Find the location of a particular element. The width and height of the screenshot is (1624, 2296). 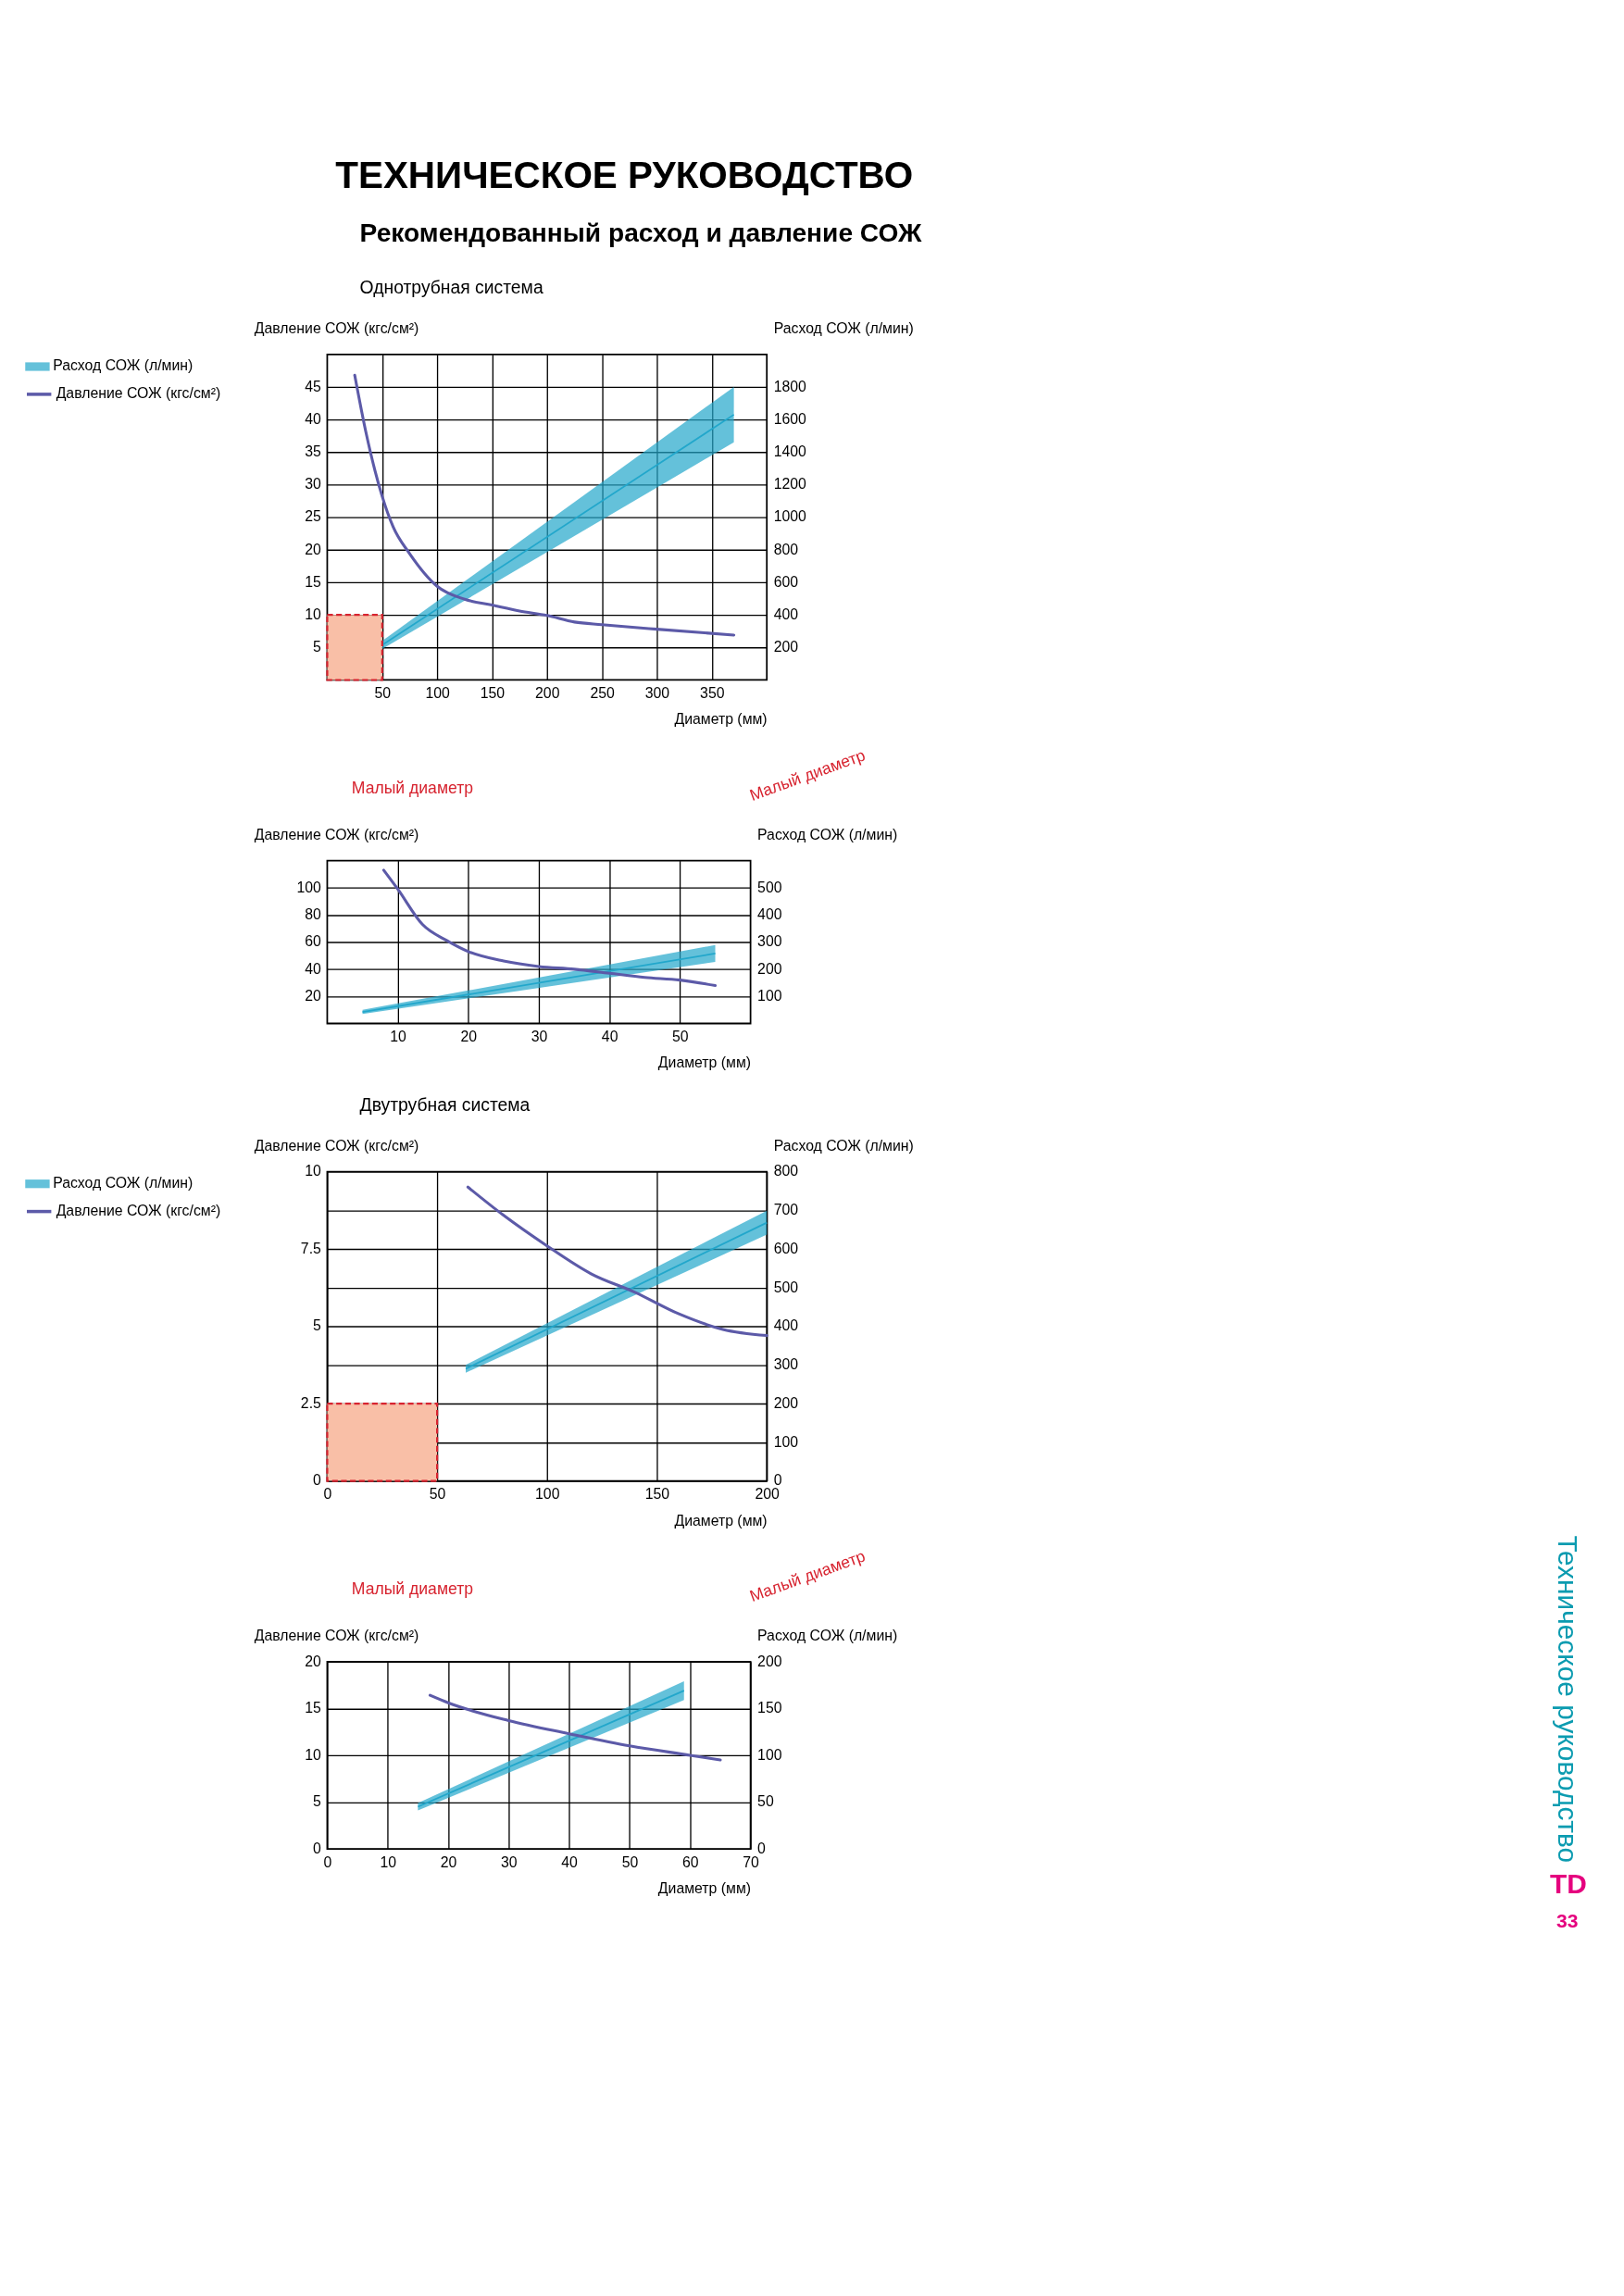

x-tick-label: 60 is located at coordinates (690, 1861).